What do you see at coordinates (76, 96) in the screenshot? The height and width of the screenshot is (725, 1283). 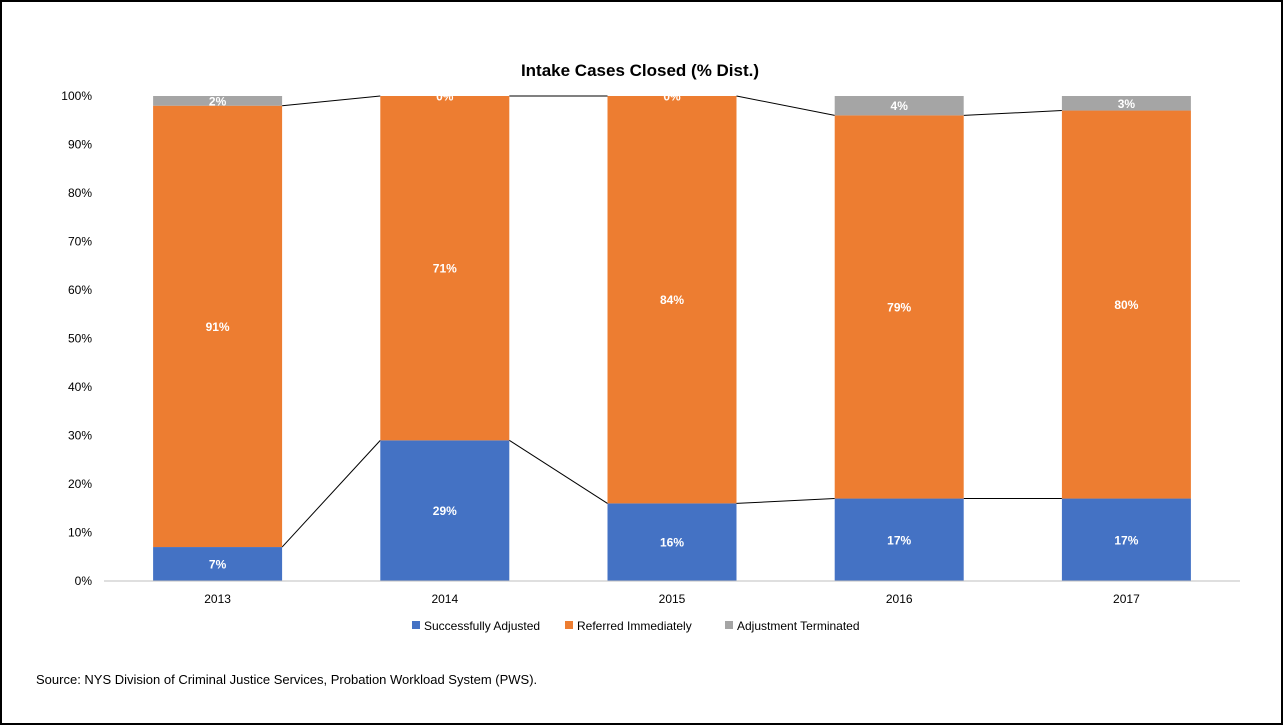 I see `y-tick-label: 100%` at bounding box center [76, 96].